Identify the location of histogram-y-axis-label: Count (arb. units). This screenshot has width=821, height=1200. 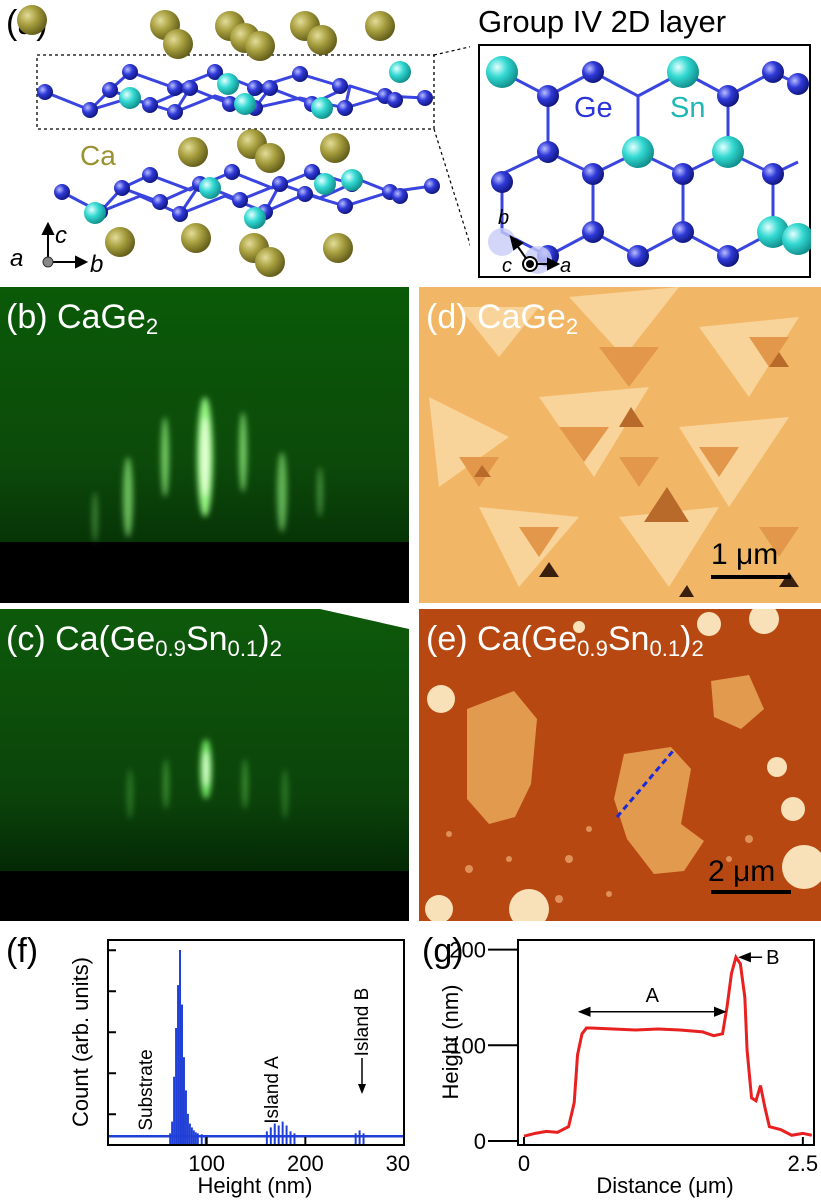
(80, 1042).